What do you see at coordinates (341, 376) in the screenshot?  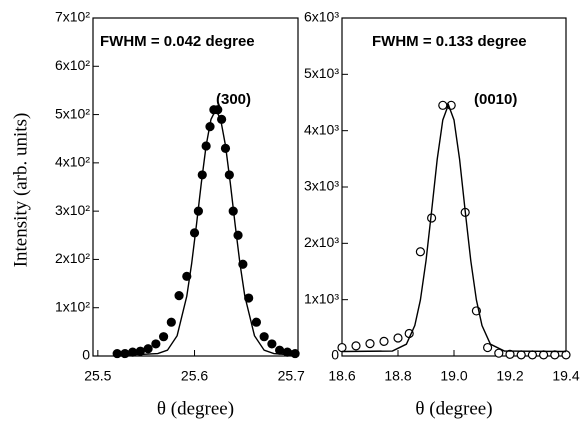 I see `x-tick-label: 18.6` at bounding box center [341, 376].